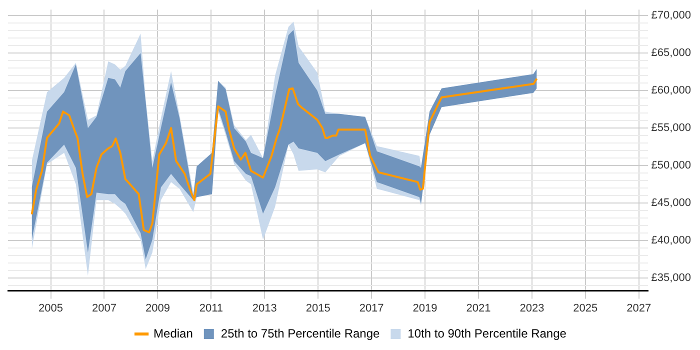 The image size is (700, 350). What do you see at coordinates (300, 333) in the screenshot?
I see `legend-label: 25th to 75th Percentile Range` at bounding box center [300, 333].